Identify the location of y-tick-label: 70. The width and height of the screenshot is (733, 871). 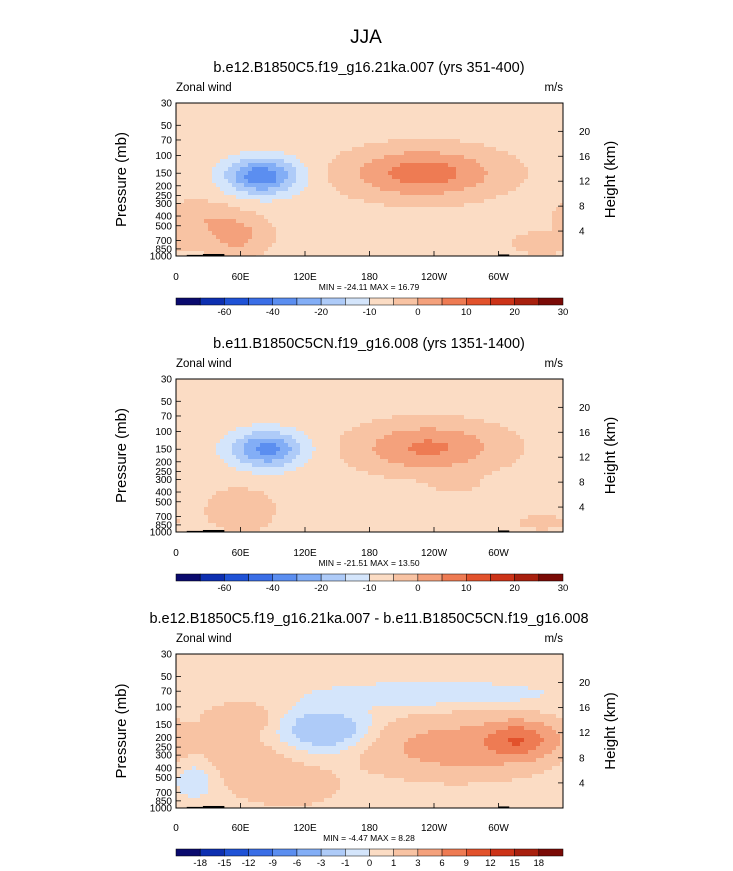
(167, 692).